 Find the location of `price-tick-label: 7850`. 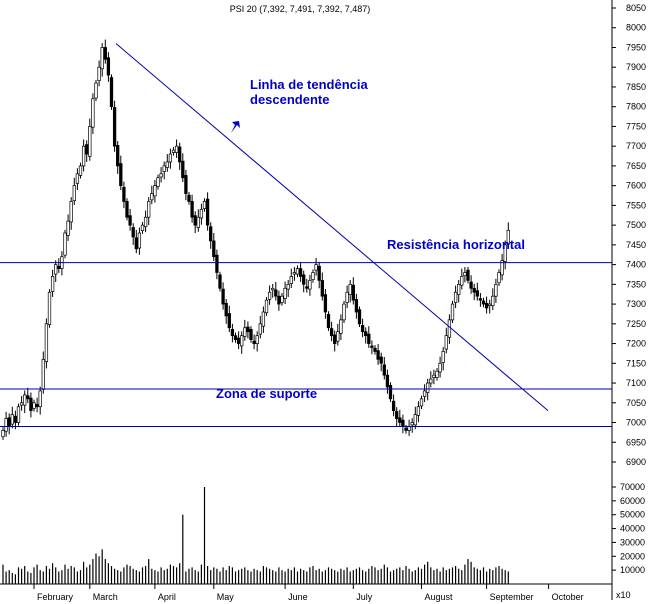

price-tick-label: 7850 is located at coordinates (636, 87).